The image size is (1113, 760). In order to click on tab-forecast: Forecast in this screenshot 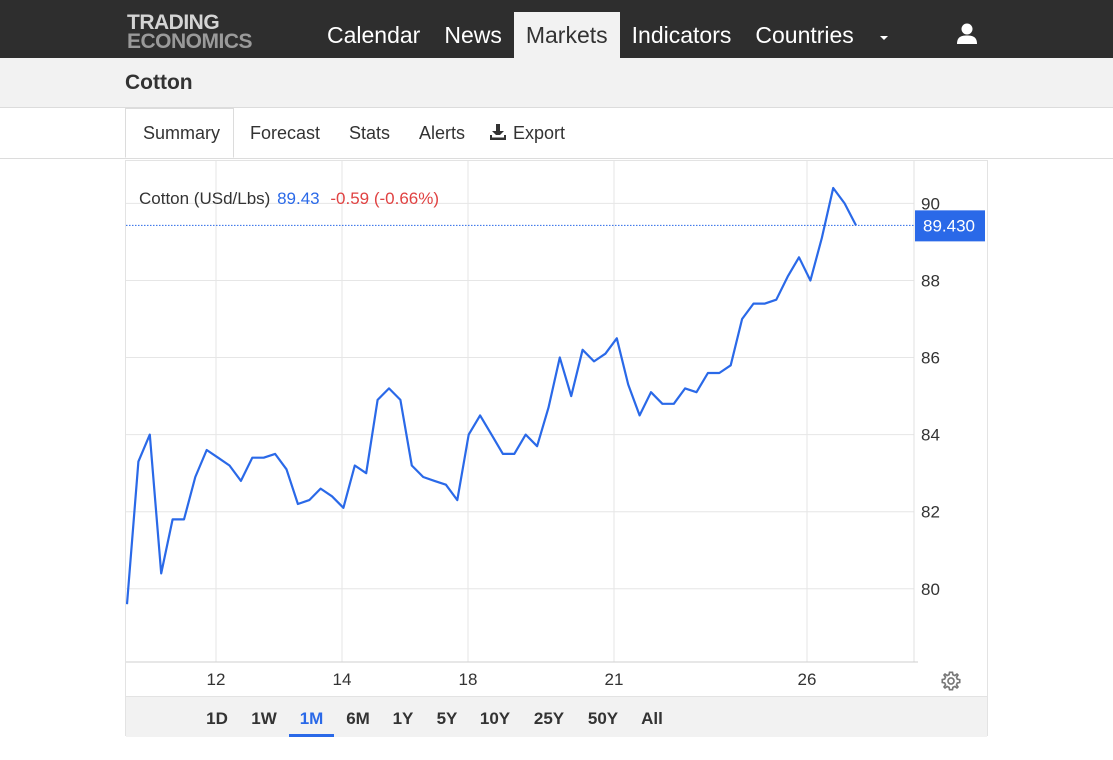, I will do `click(285, 133)`.